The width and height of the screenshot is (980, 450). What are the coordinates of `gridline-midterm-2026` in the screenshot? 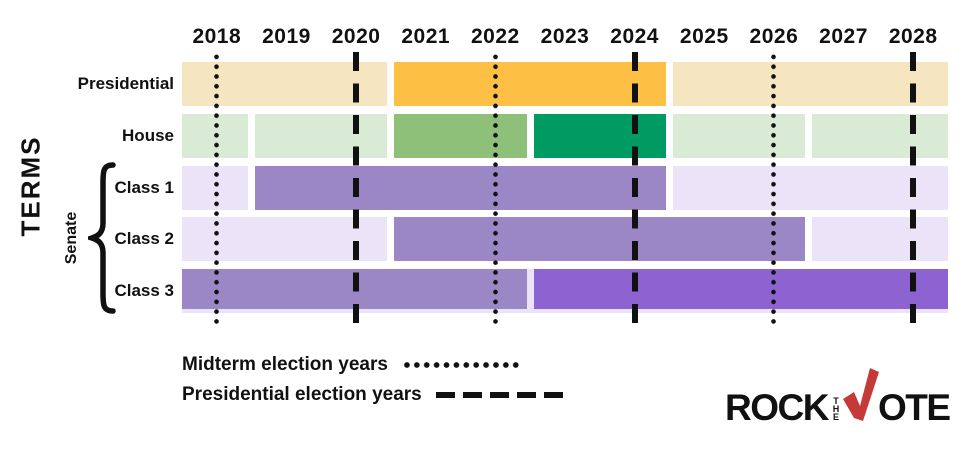 It's located at (774, 189).